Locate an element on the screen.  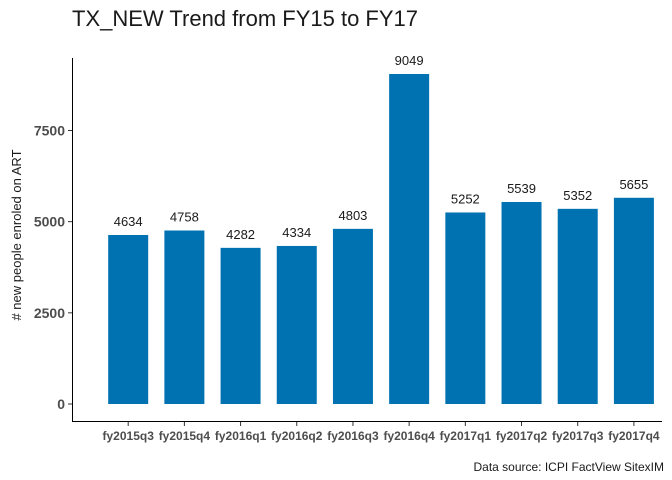
x-tick-label: fy2016q3 is located at coordinates (353, 436).